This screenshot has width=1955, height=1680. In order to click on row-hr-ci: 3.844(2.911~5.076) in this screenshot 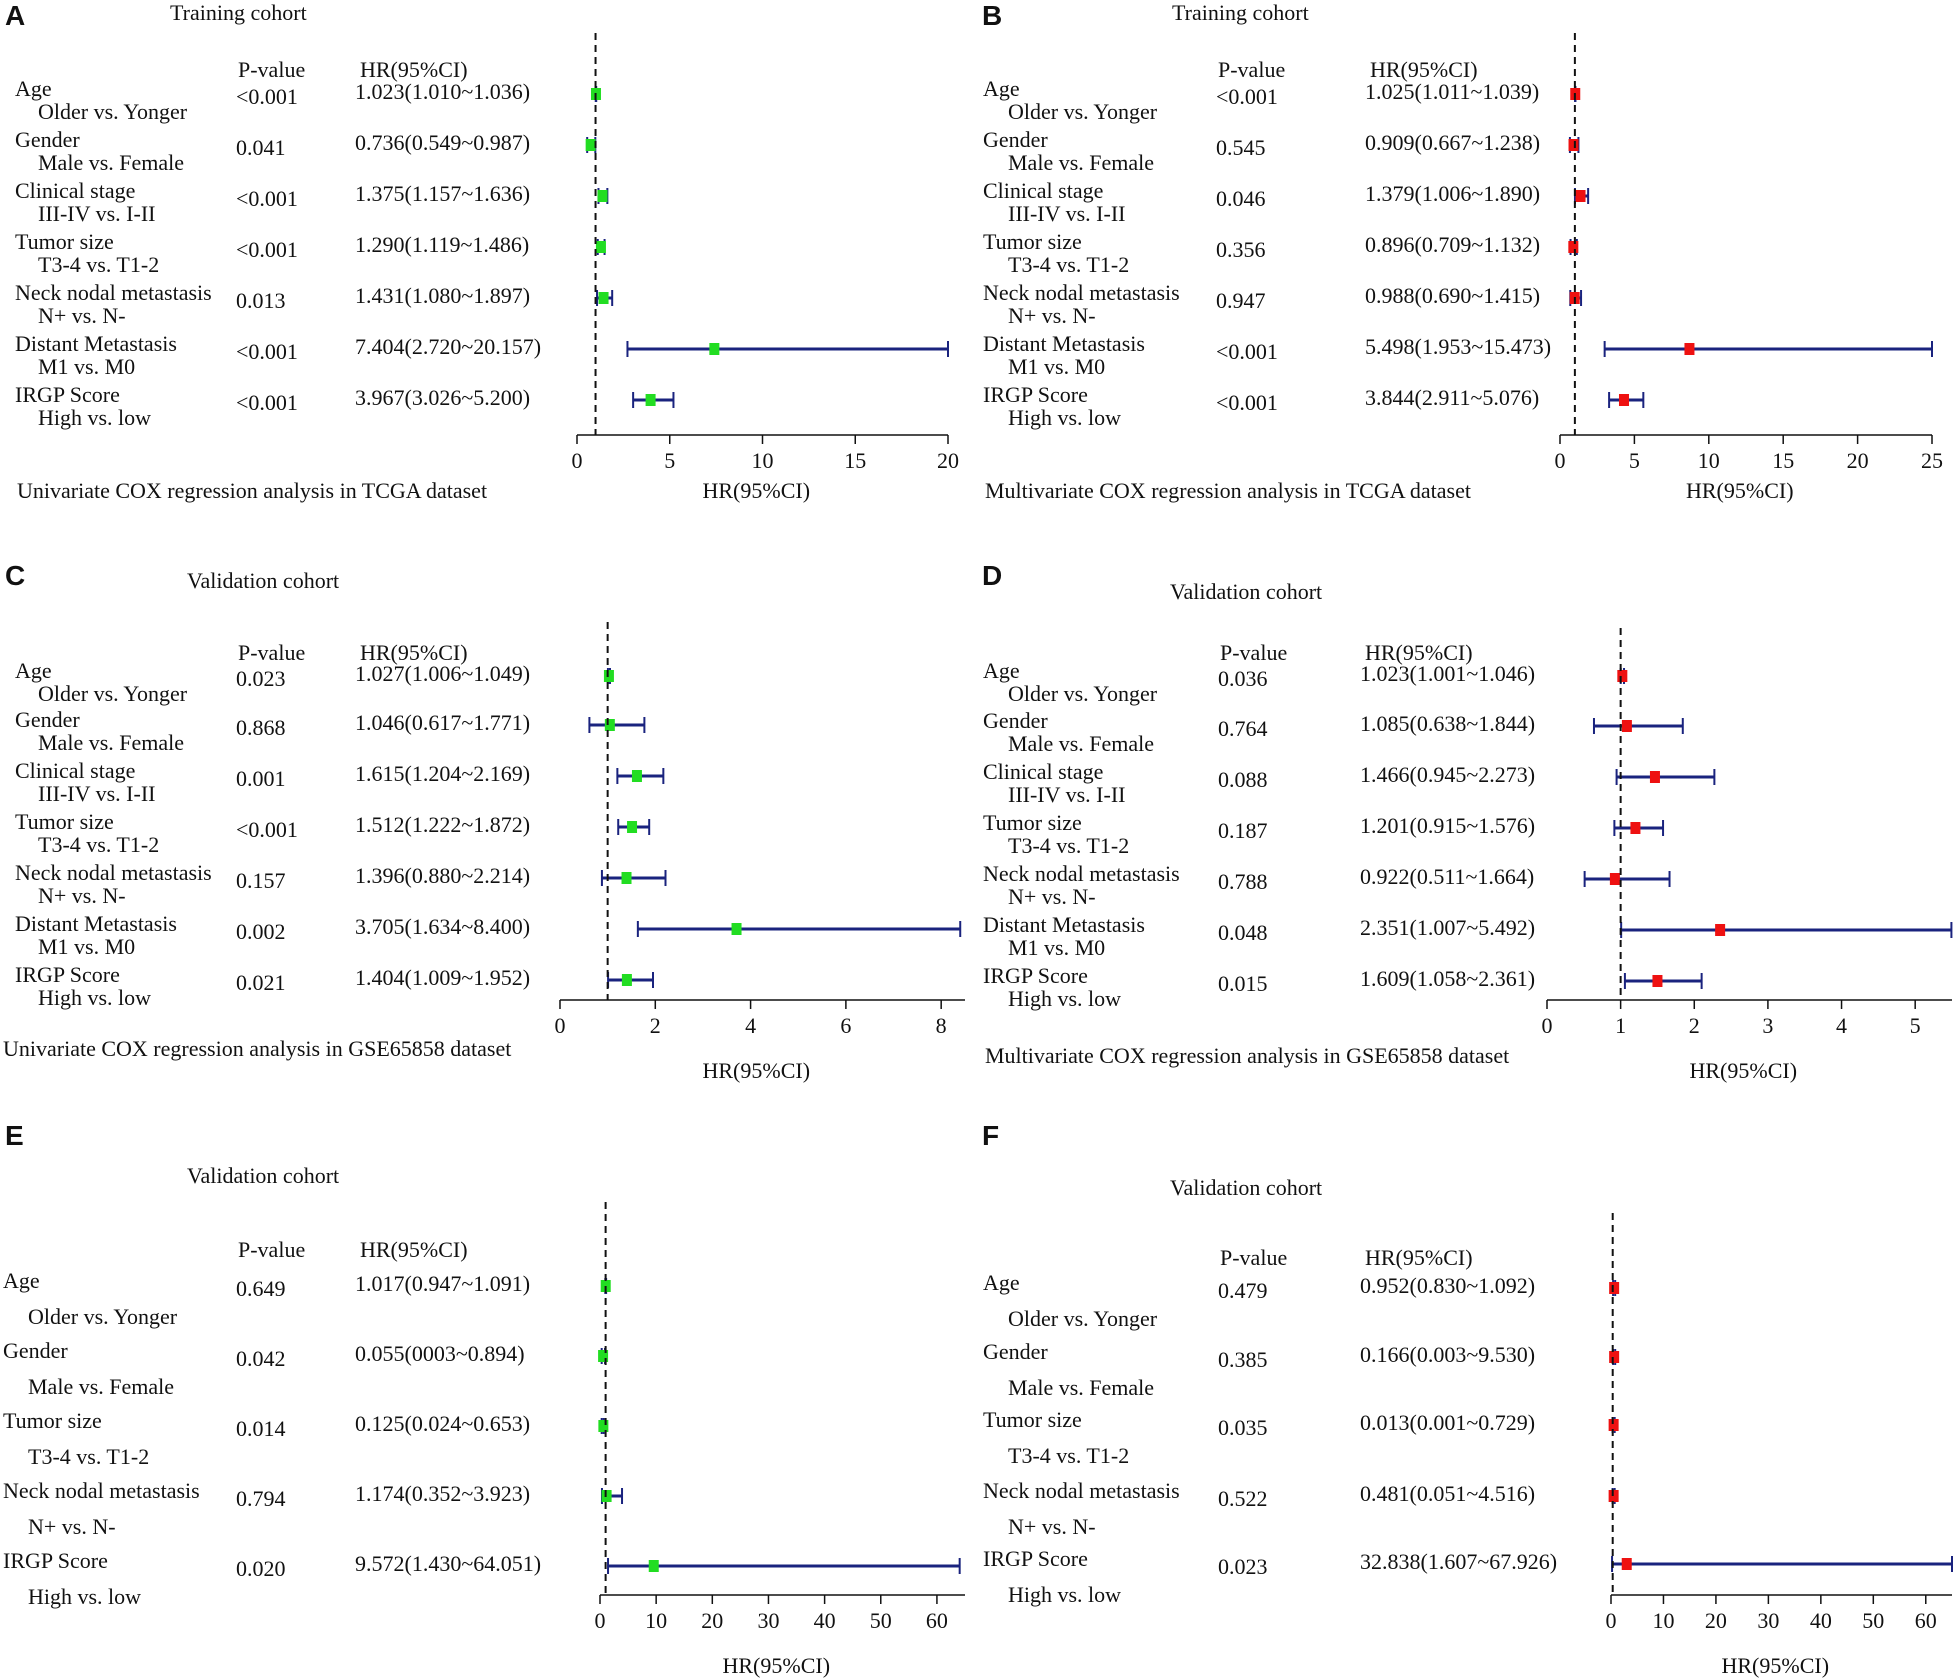, I will do `click(1452, 397)`.